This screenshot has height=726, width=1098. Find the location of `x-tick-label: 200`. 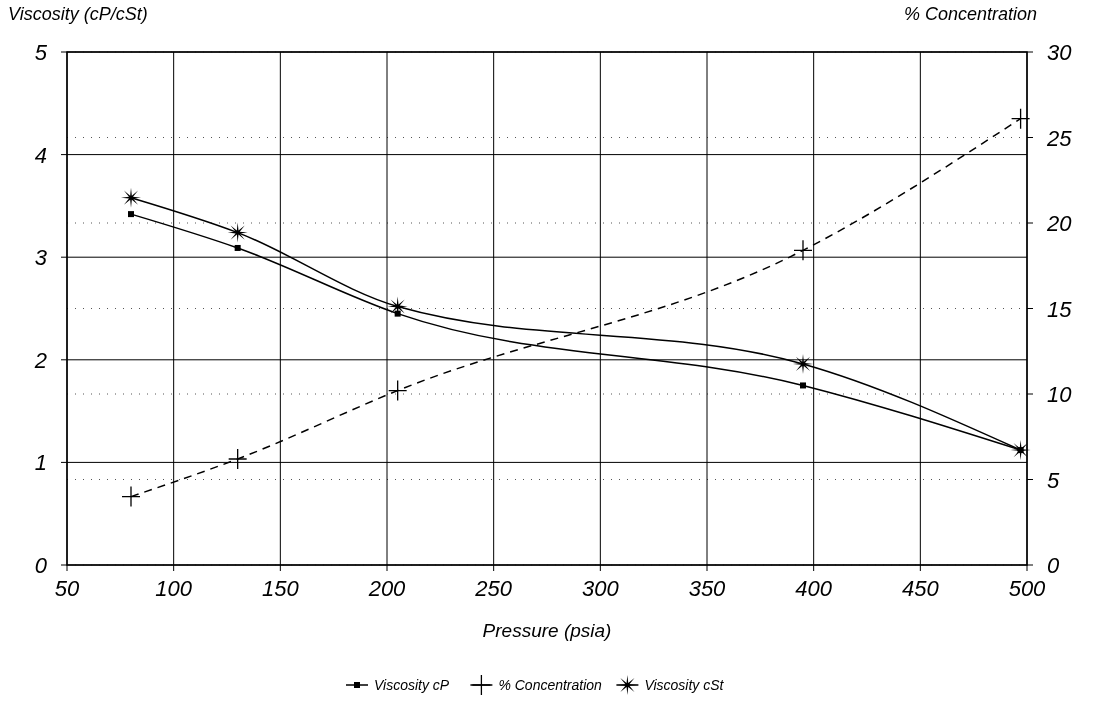

x-tick-label: 200 is located at coordinates (387, 588).